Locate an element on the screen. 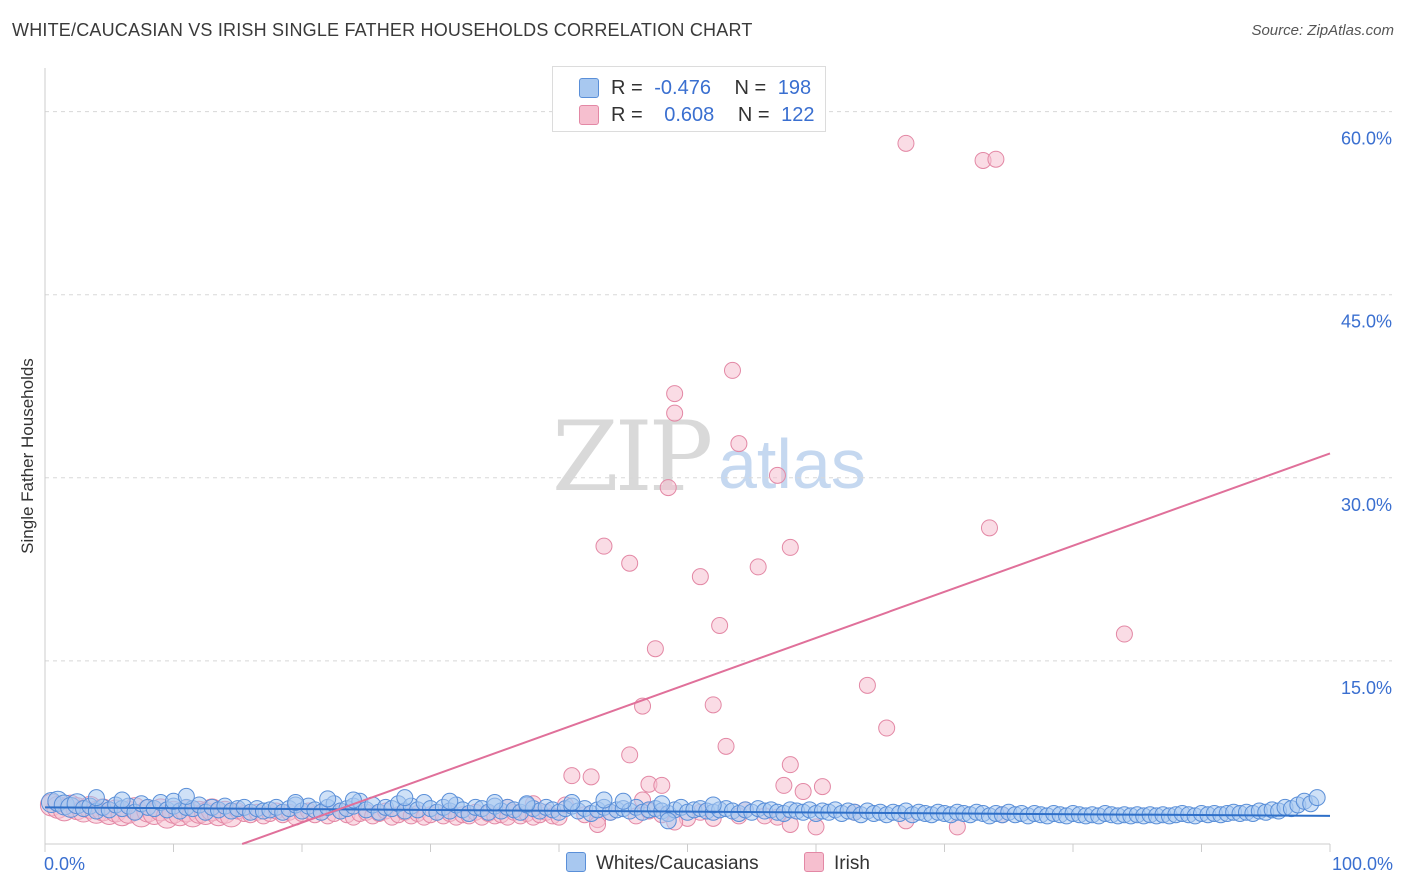  bottom-legend-irish-label: Irish is located at coordinates (852, 863).